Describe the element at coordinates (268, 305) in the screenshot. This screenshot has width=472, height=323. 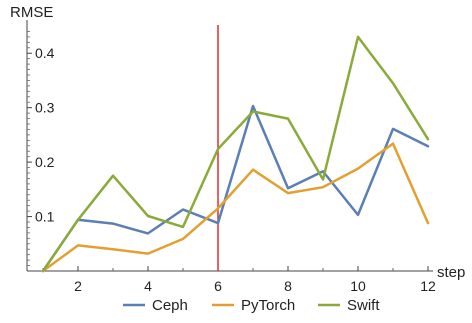
I see `legend-label-pytorch: PyTorch` at that location.